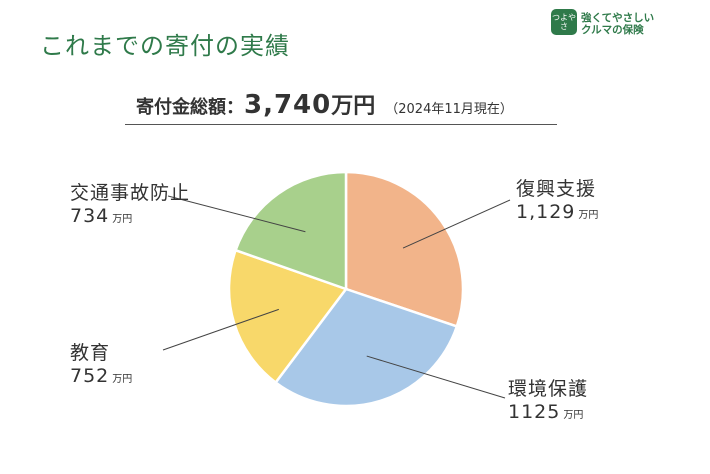 The height and width of the screenshot is (474, 710). What do you see at coordinates (190, 107) in the screenshot?
I see `total-label: 寄付金総額：` at bounding box center [190, 107].